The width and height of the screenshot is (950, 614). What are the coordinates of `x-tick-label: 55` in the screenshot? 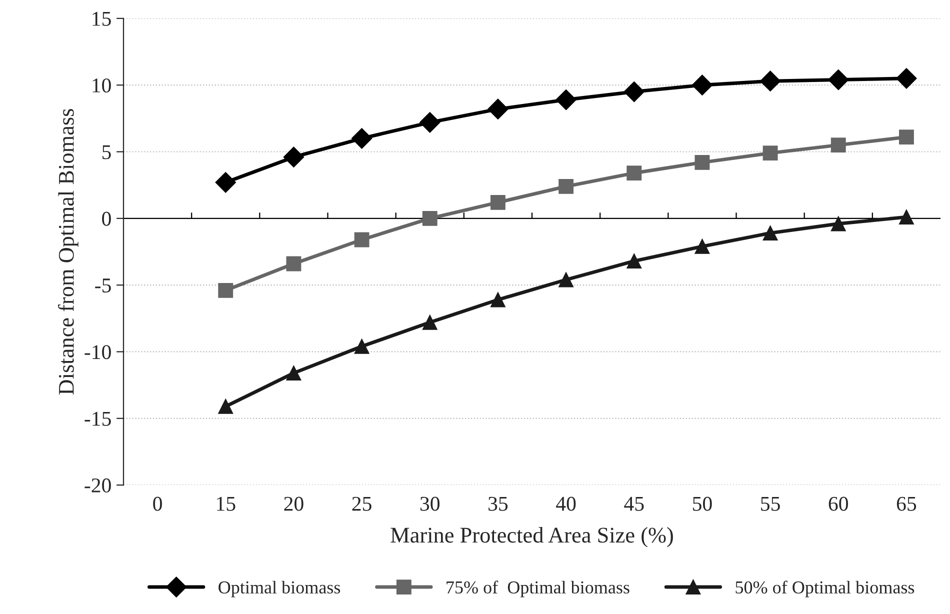 It's located at (770, 503).